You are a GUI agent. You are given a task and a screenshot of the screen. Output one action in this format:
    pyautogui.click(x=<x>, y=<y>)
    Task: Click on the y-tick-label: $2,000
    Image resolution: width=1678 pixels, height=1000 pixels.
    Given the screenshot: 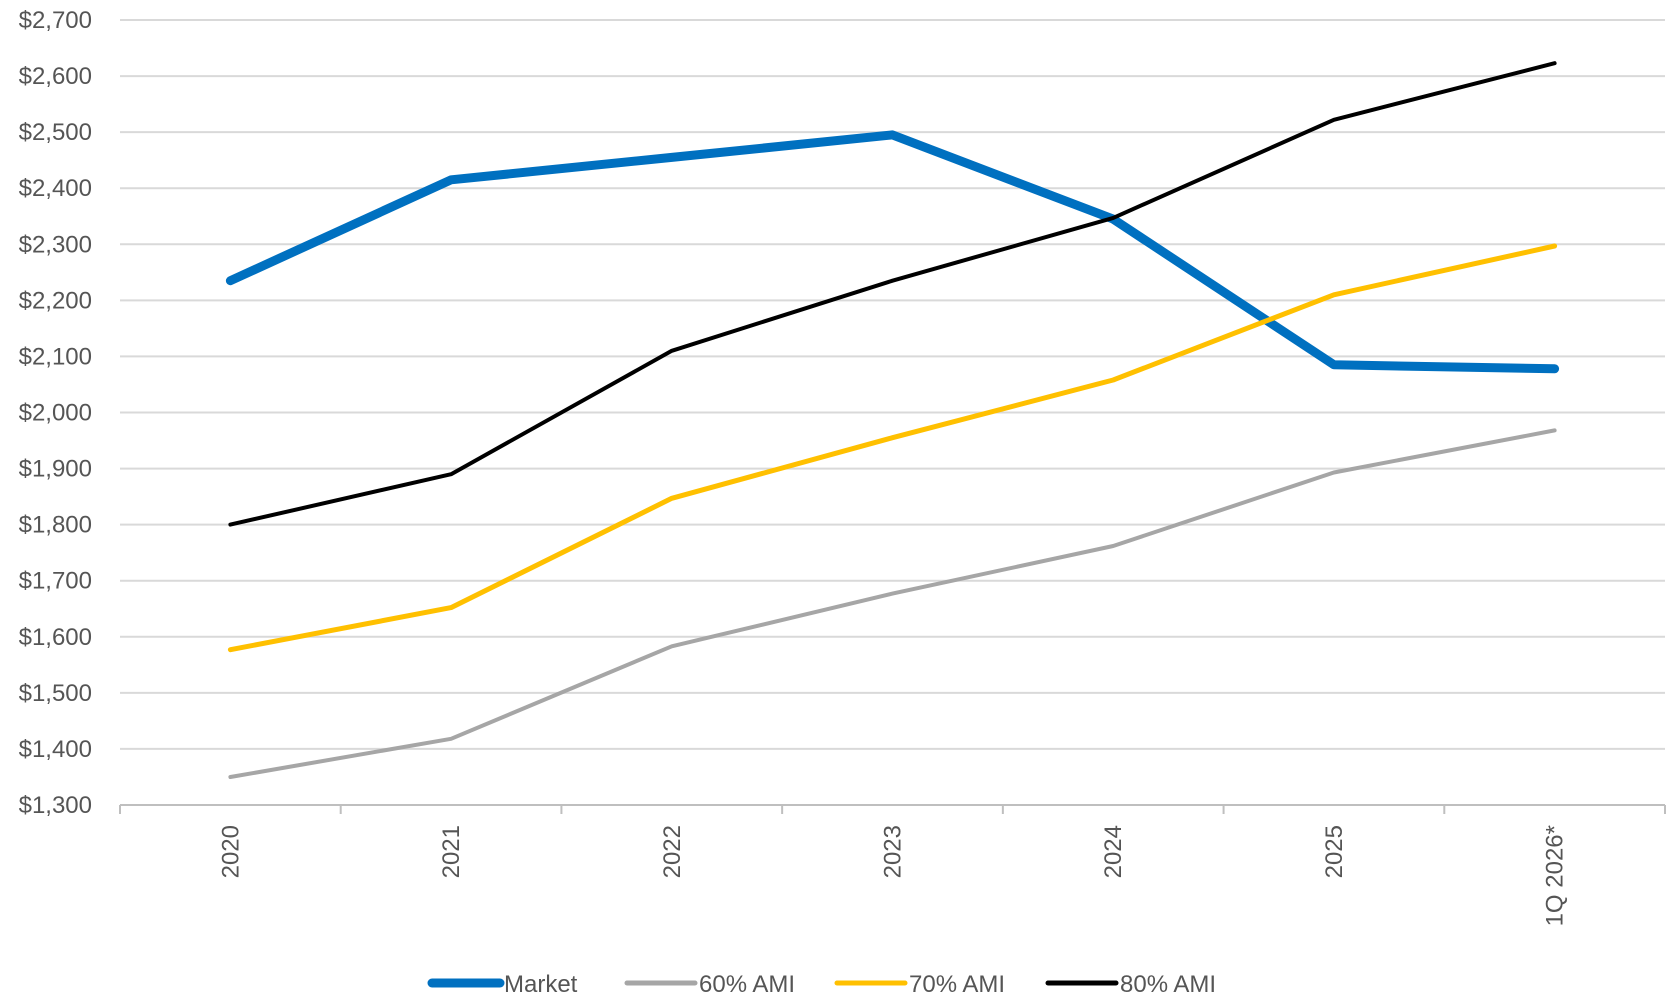 What is the action you would take?
    pyautogui.click(x=55, y=413)
    